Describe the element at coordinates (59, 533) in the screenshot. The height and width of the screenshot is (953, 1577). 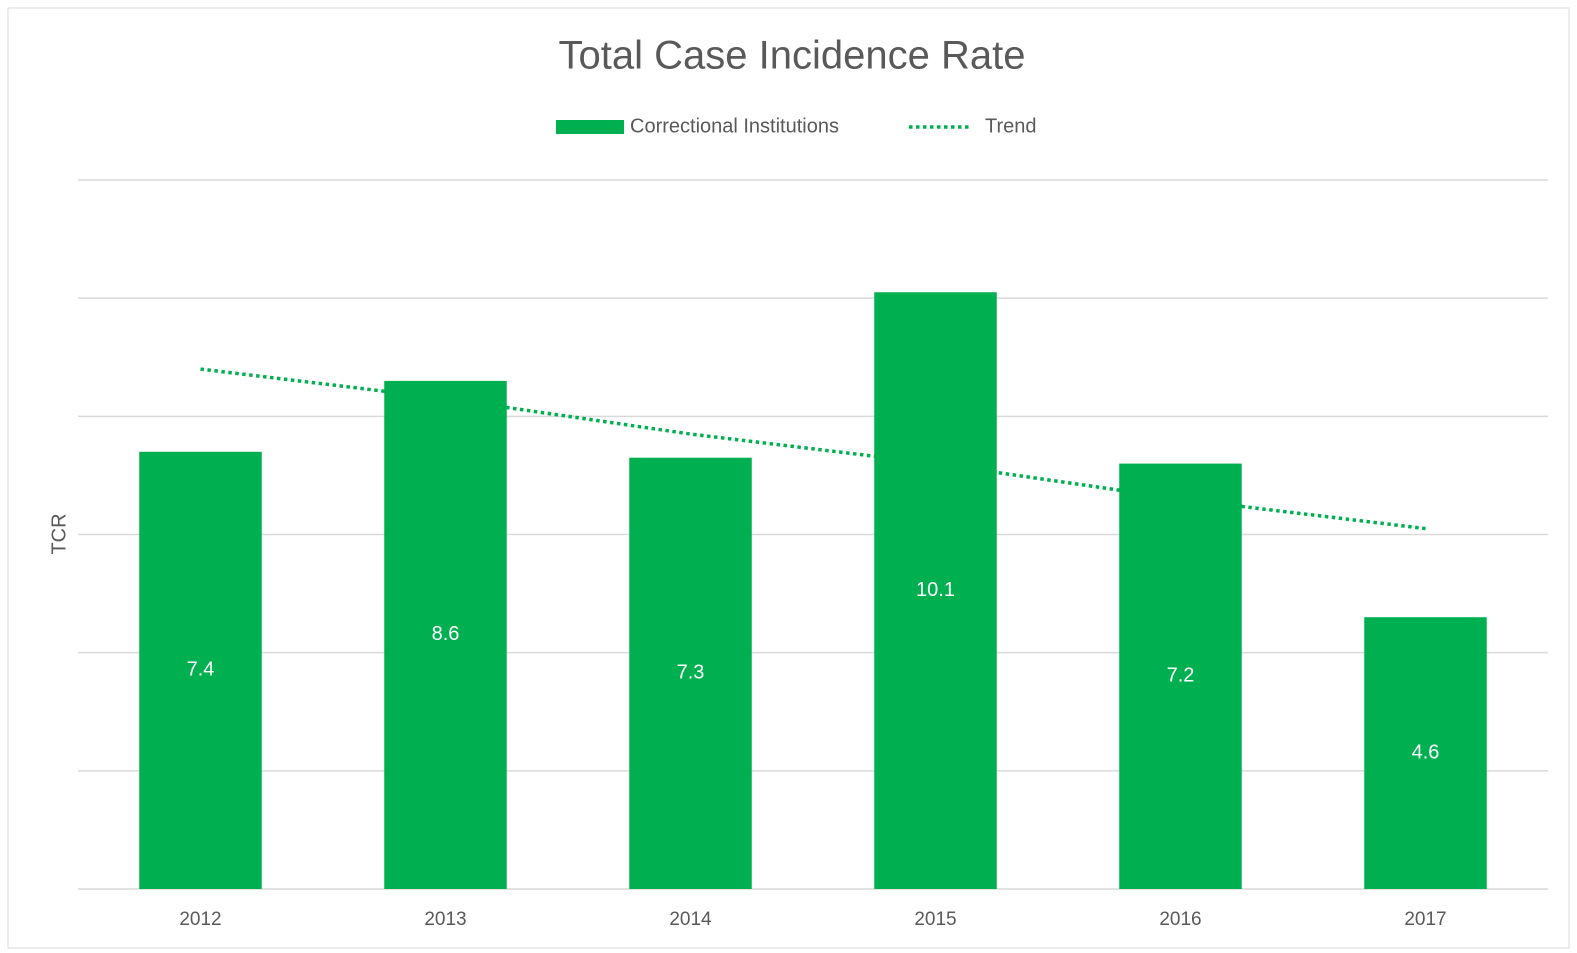
I see `y-axis-label: TCR` at that location.